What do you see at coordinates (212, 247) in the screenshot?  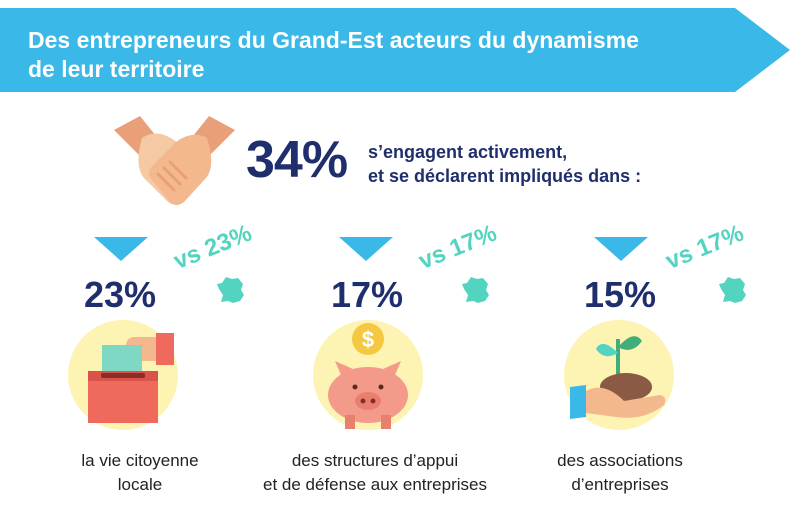 I see `comparison-value: vs 23%` at bounding box center [212, 247].